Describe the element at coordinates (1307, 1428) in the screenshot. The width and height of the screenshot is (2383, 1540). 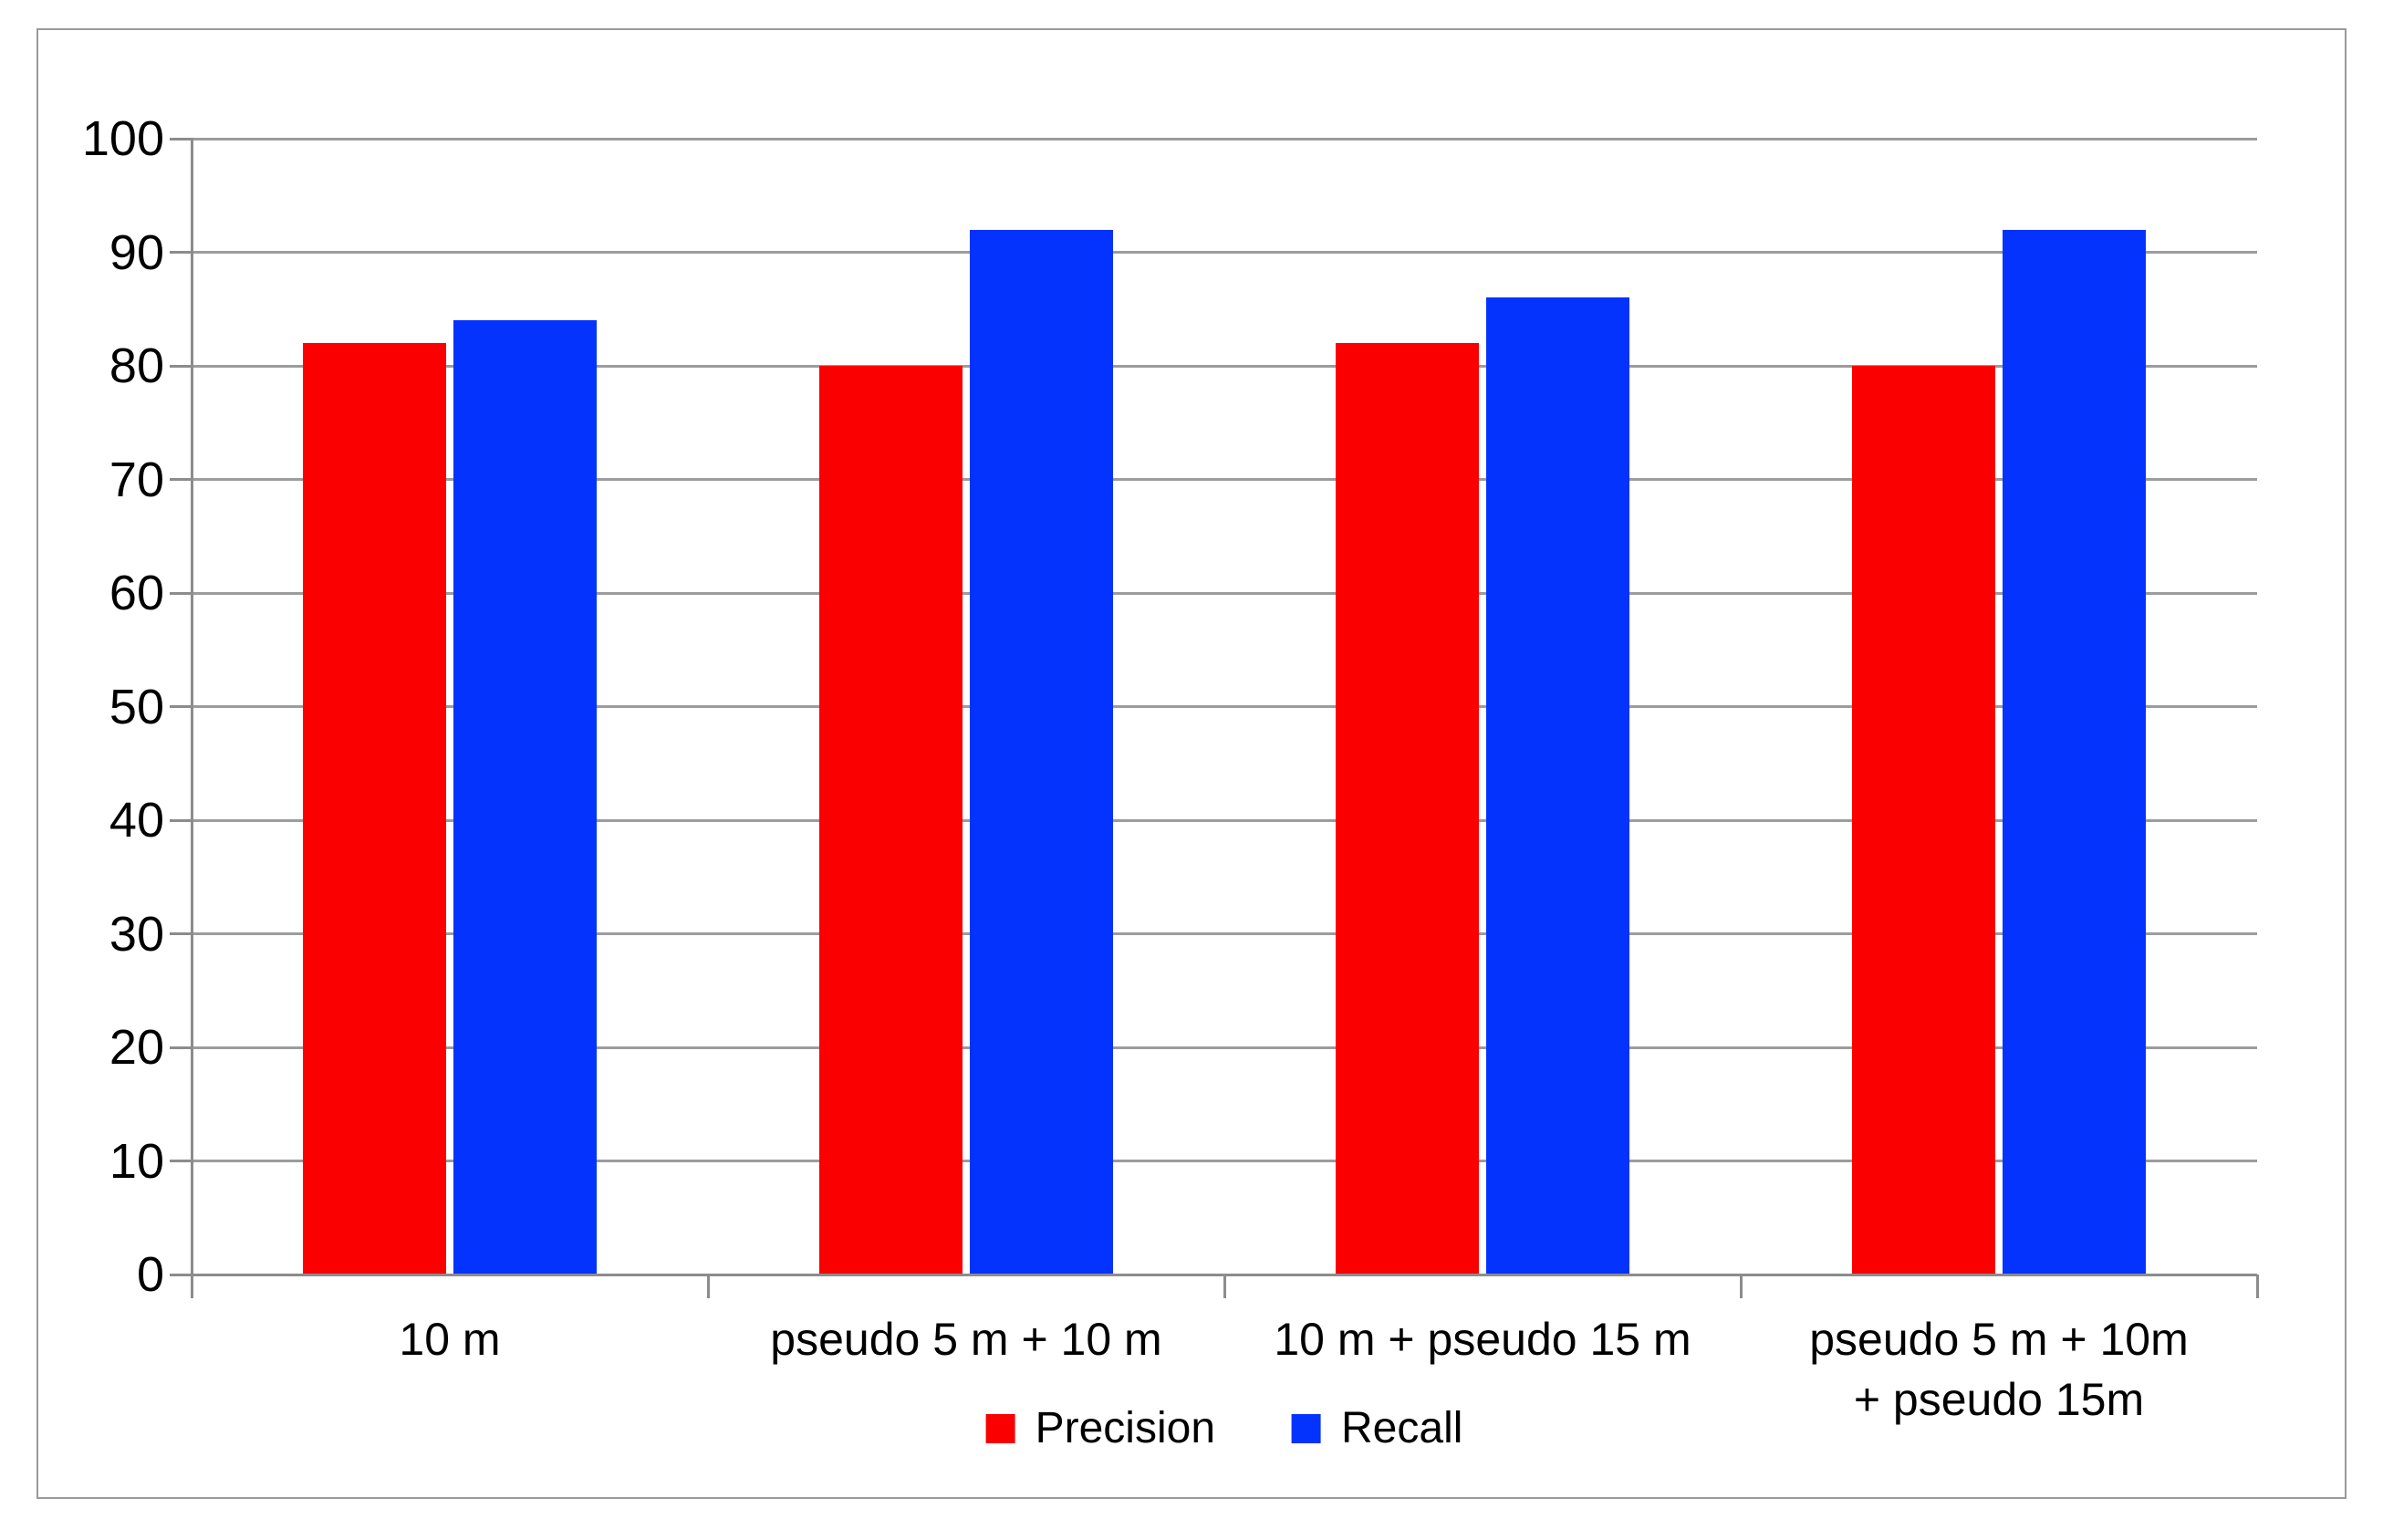
I see `recall-swatch-icon` at that location.